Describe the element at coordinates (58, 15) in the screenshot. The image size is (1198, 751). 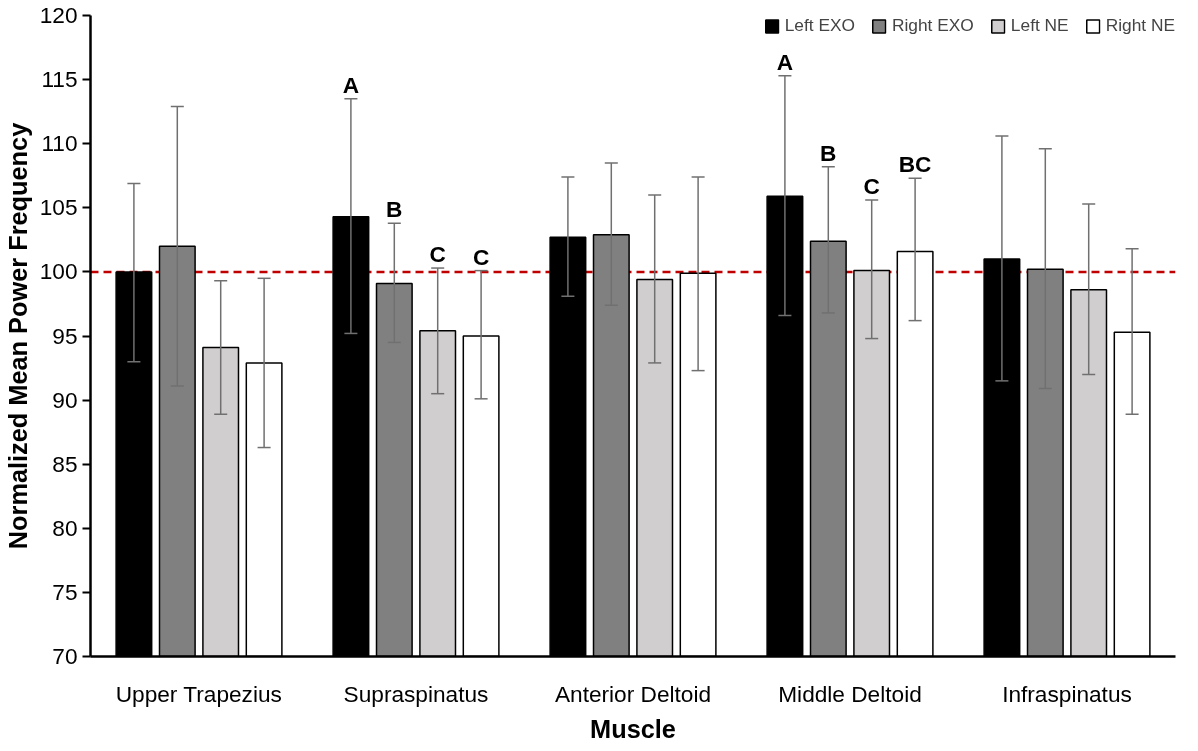
I see `y-tick-label: 120` at that location.